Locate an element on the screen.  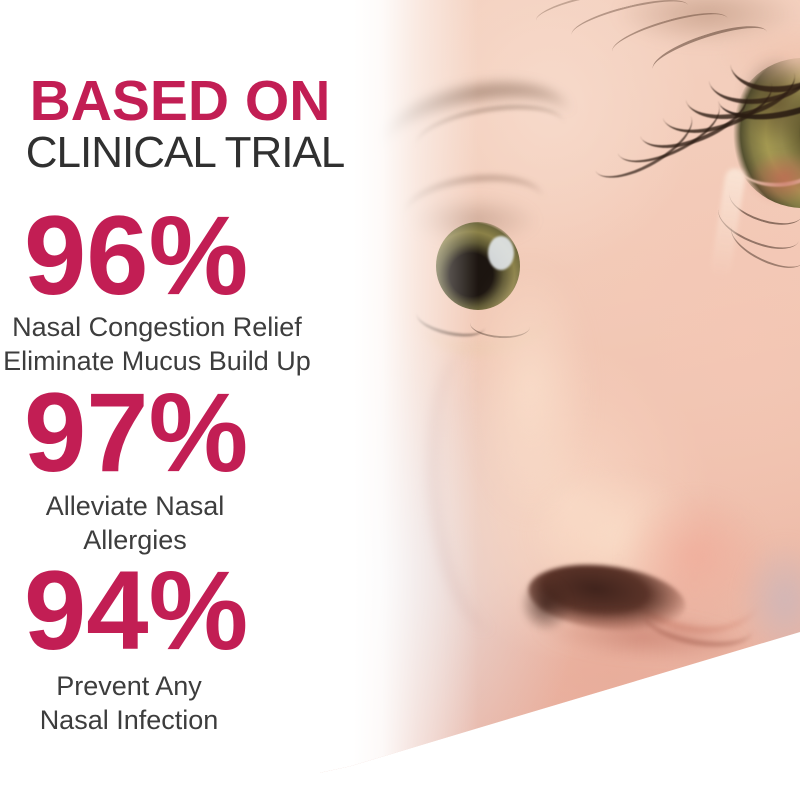
stat-description-line: Nasal Infection is located at coordinates (129, 719).